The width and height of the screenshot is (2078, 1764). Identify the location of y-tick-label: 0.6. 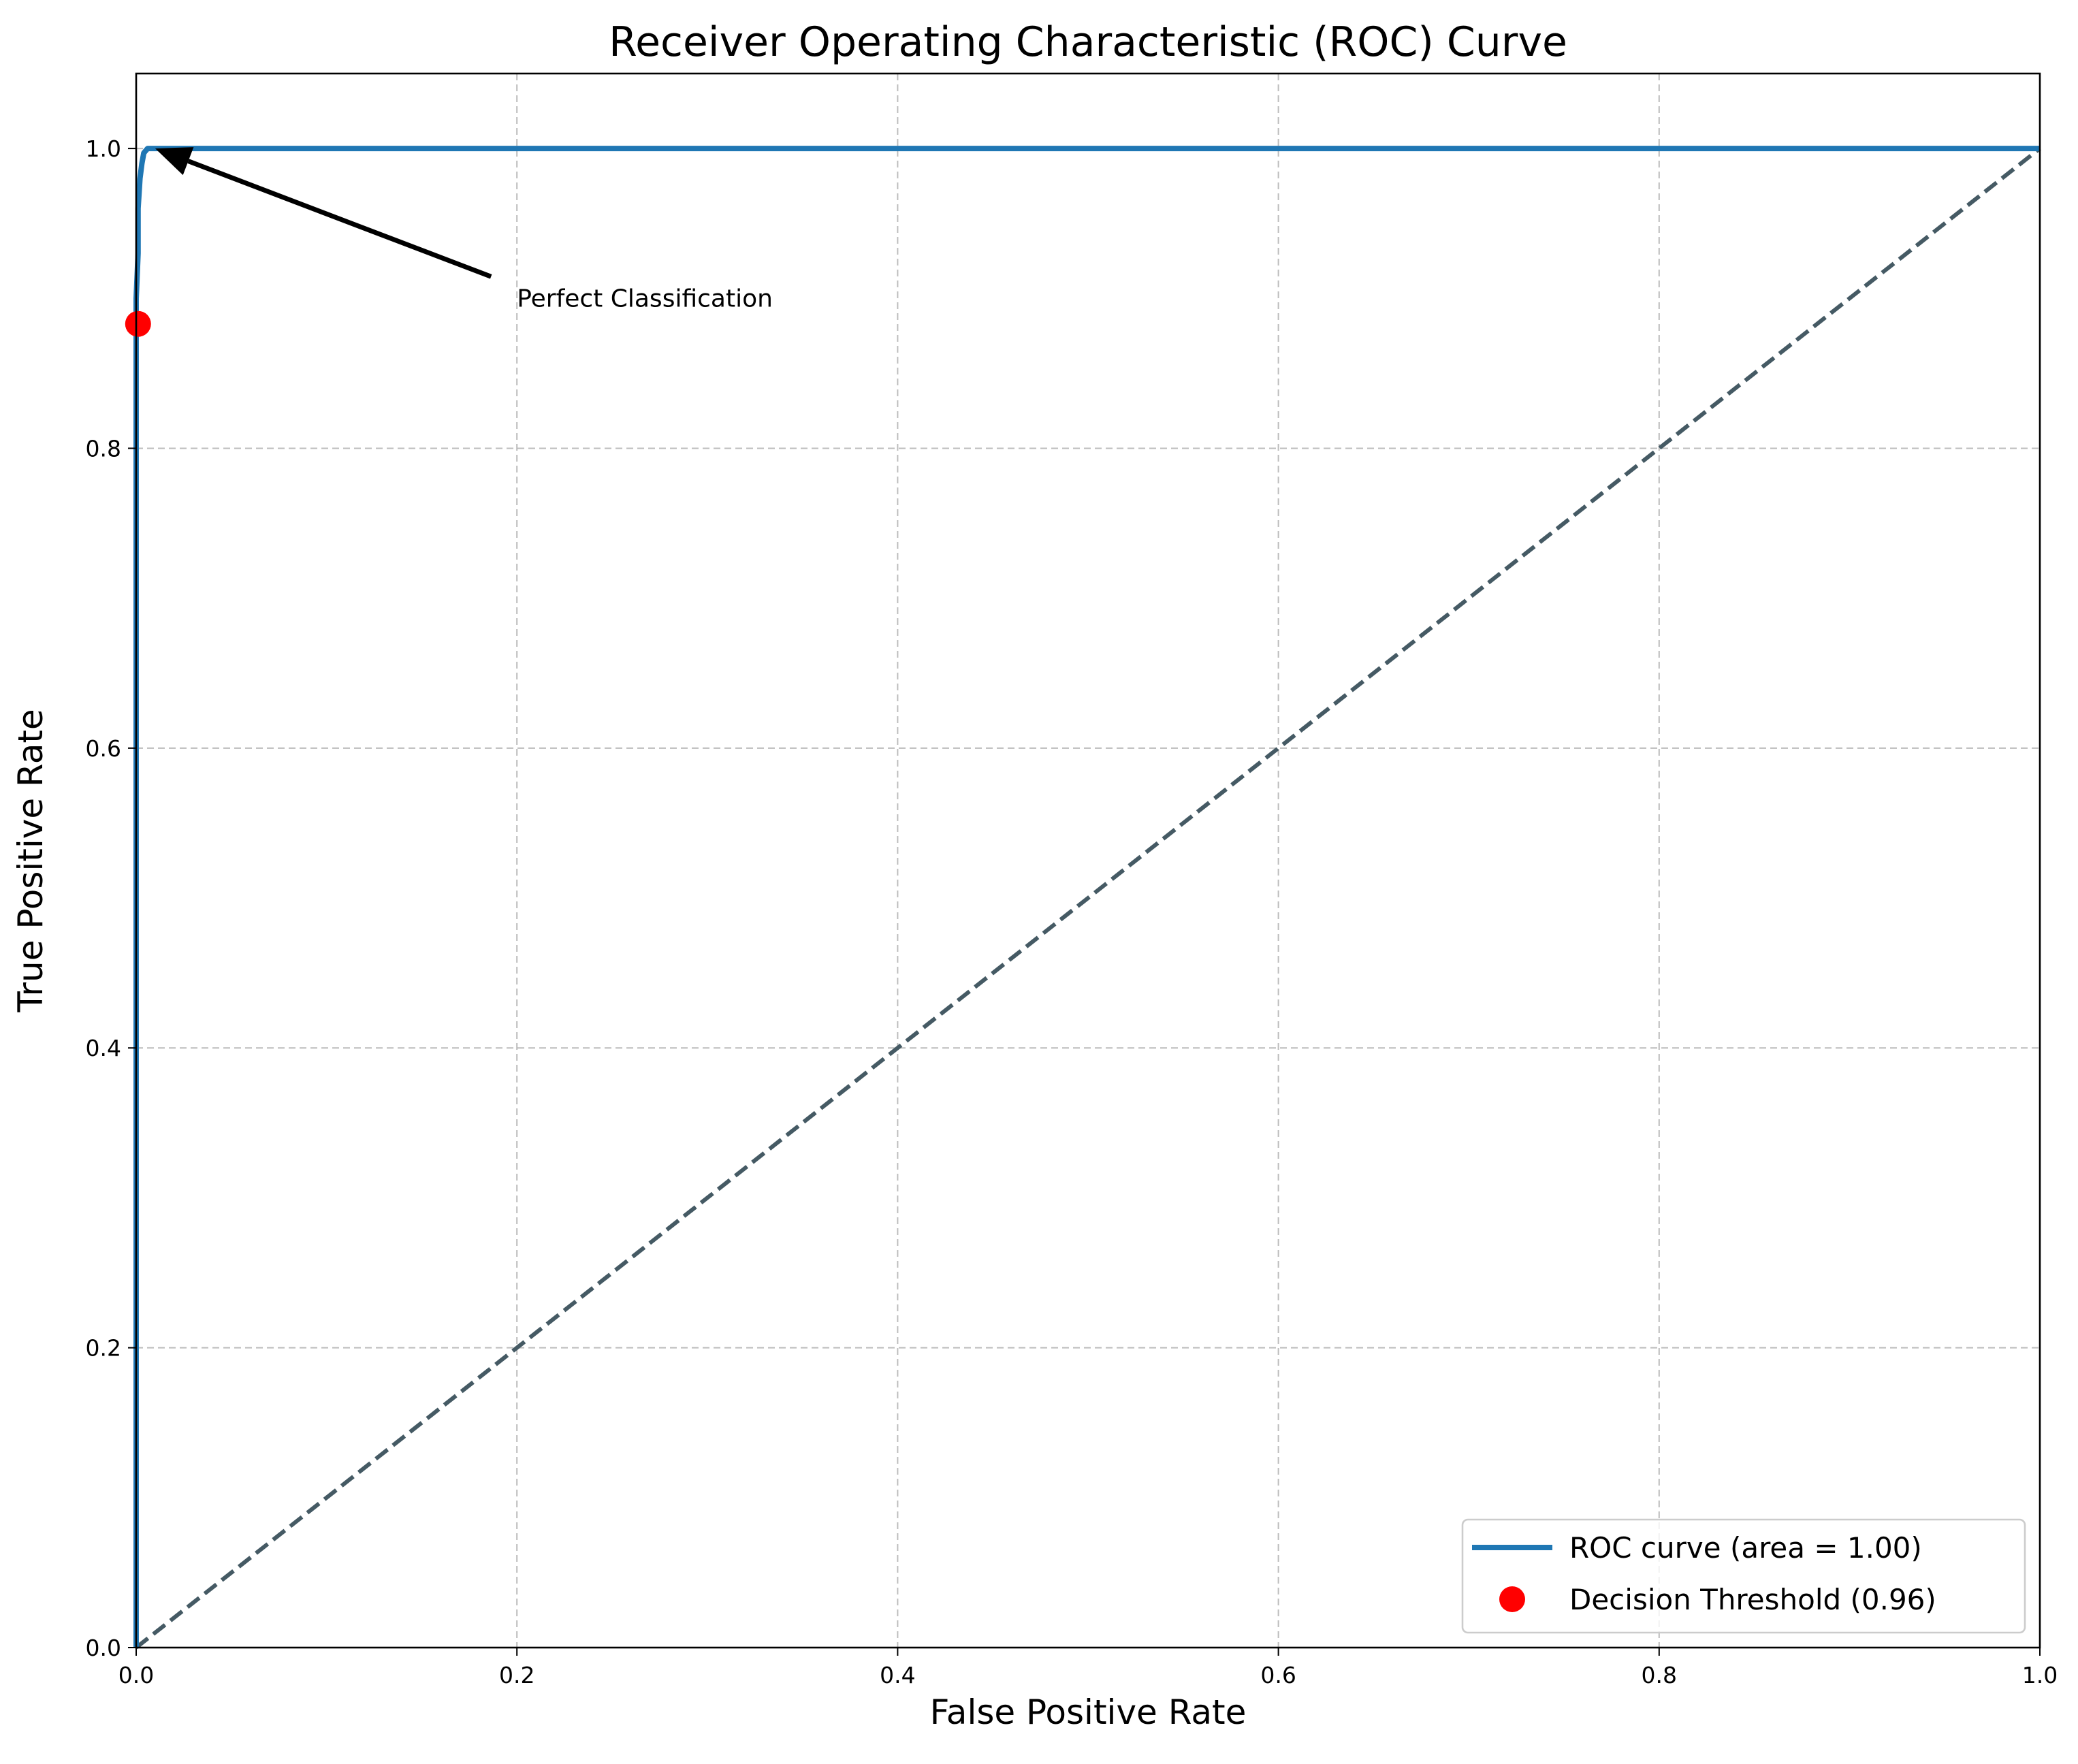
(103, 748).